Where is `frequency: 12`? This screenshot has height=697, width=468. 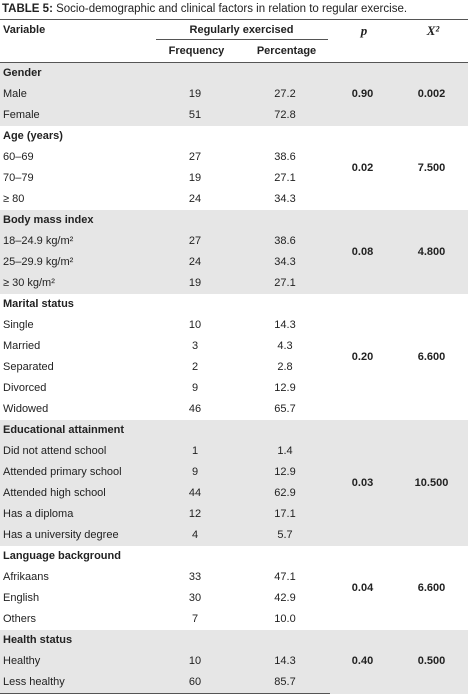
frequency: 12 is located at coordinates (195, 514).